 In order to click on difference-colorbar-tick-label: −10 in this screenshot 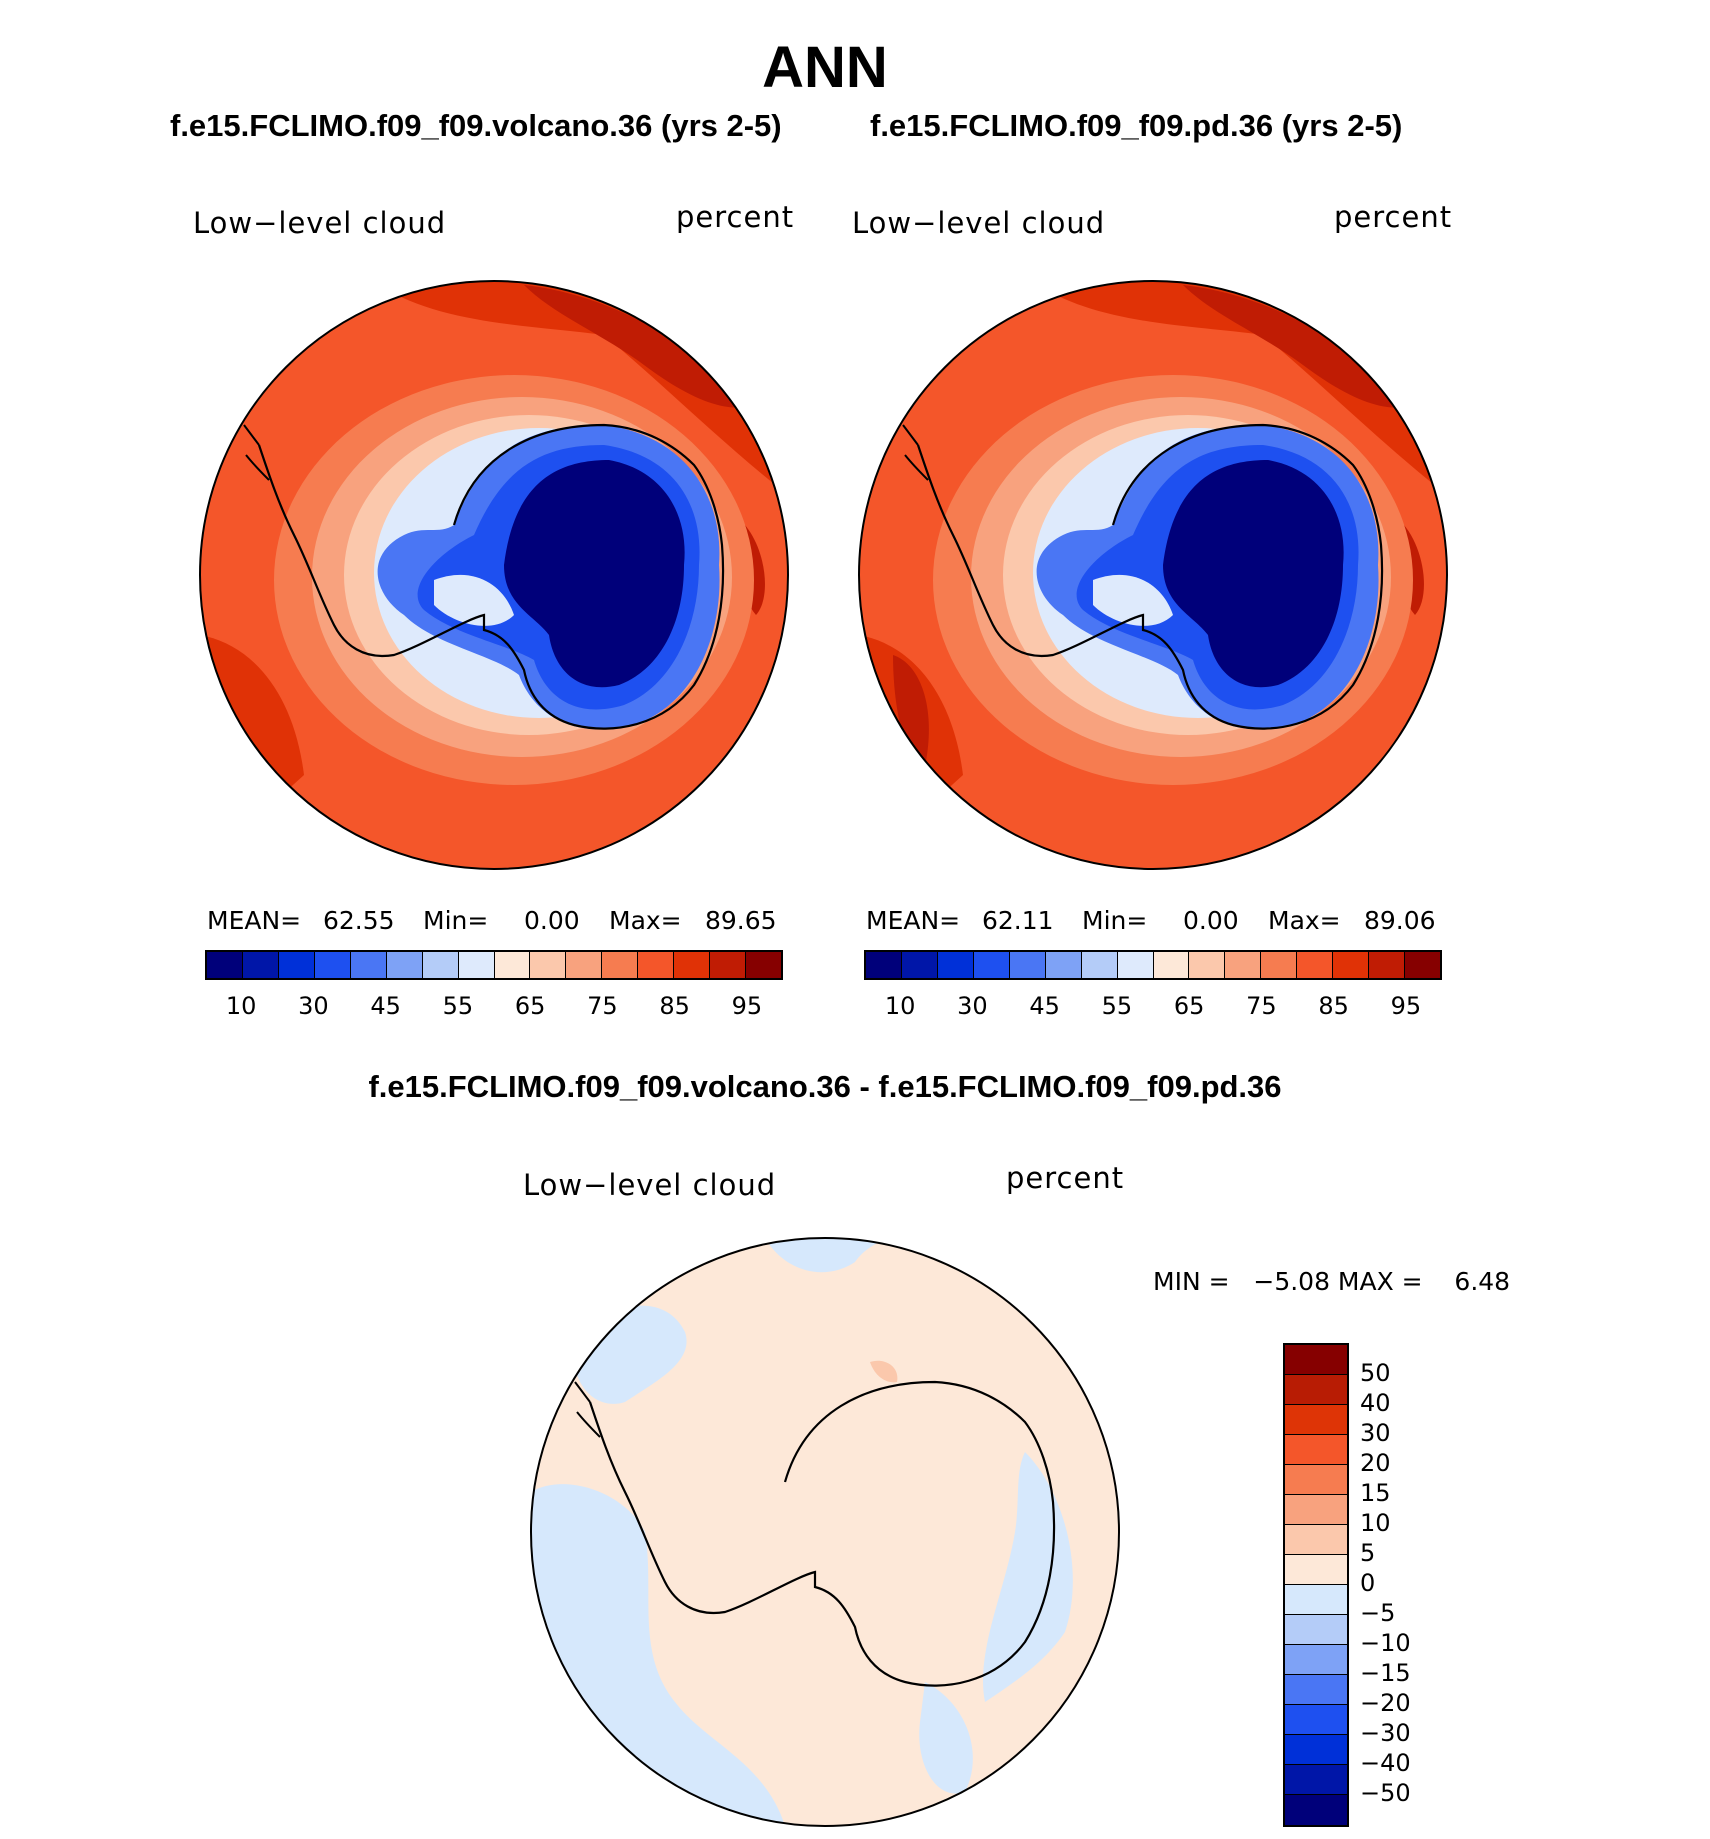, I will do `click(1385, 1643)`.